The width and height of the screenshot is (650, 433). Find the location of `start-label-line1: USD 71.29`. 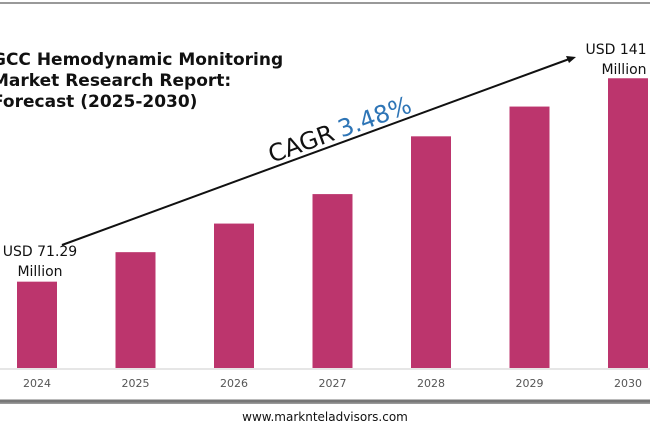

start-label-line1: USD 71.29 is located at coordinates (40, 252).